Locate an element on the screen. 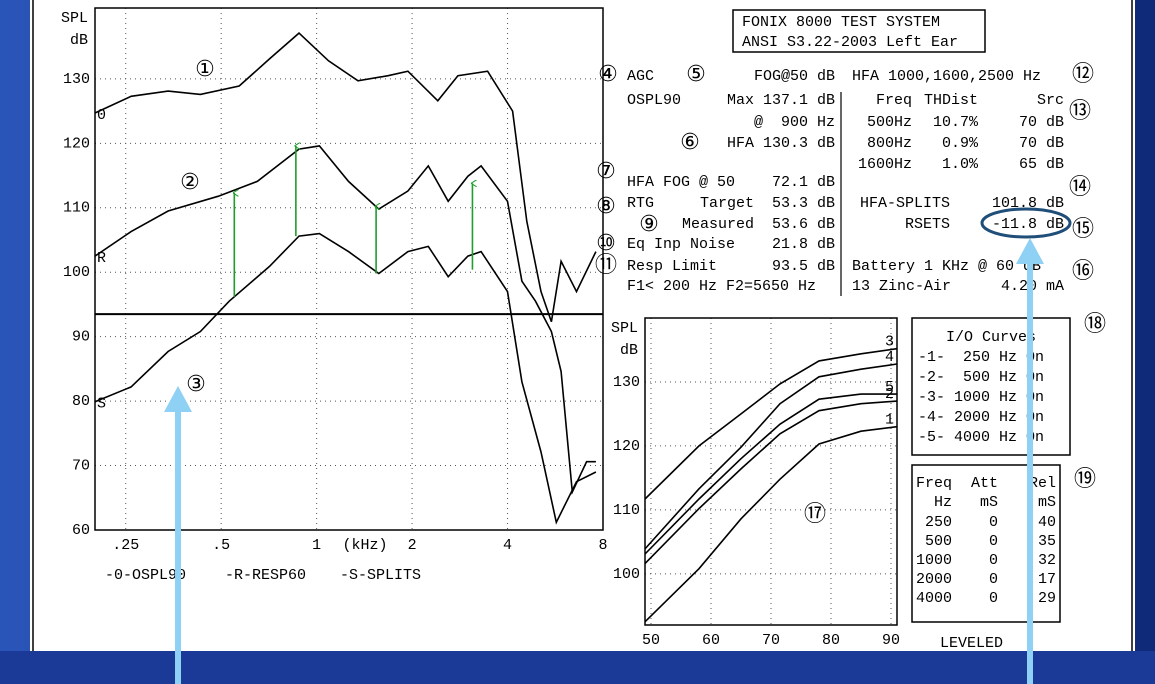  result-label: HFA FOG @ 50 is located at coordinates (681, 182).